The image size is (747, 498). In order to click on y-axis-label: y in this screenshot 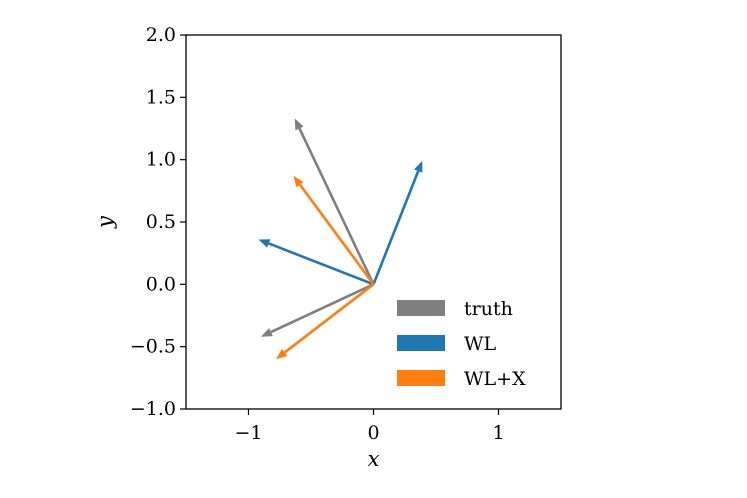, I will do `click(105, 222)`.